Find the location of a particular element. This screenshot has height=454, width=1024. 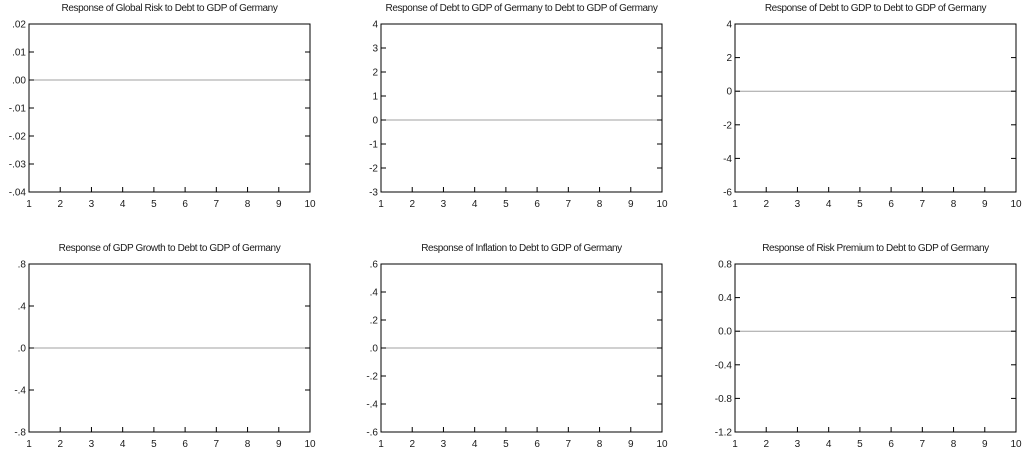

y-tick-label: .8 is located at coordinates (22, 265).